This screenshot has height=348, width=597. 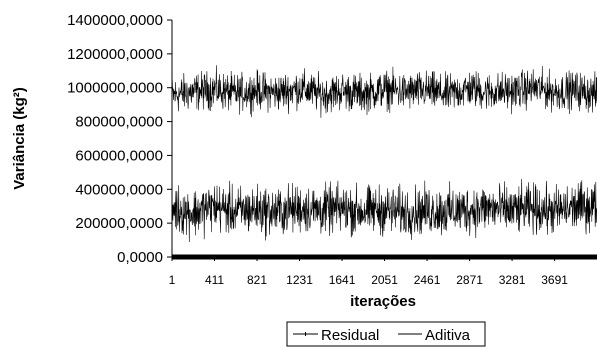 What do you see at coordinates (19, 138) in the screenshot?
I see `y-axis-title: Variância (kg²)` at bounding box center [19, 138].